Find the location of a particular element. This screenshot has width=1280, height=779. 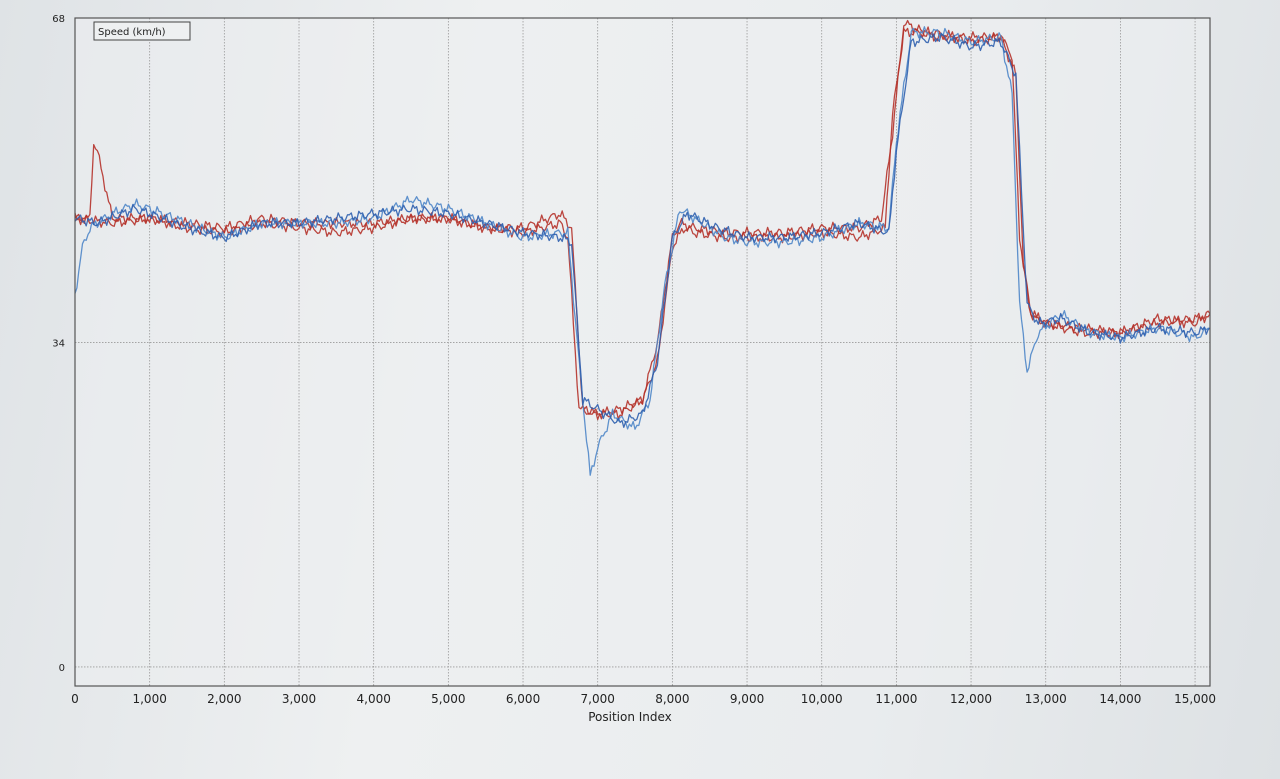

x-tick-label: 2,000 is located at coordinates (224, 699).